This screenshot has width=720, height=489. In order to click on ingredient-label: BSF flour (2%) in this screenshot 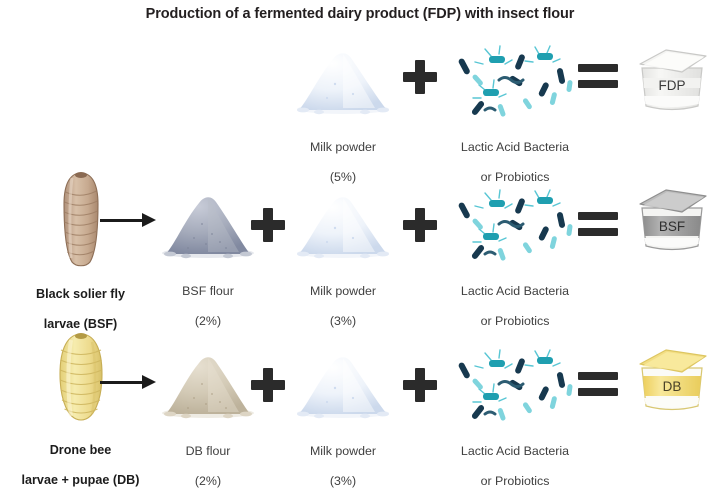, I will do `click(208, 299)`.